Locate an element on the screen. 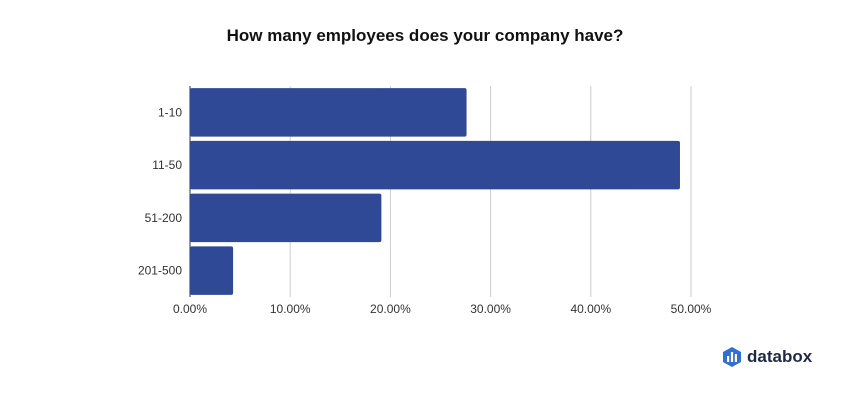  category-label: 1-10 is located at coordinates (170, 112).